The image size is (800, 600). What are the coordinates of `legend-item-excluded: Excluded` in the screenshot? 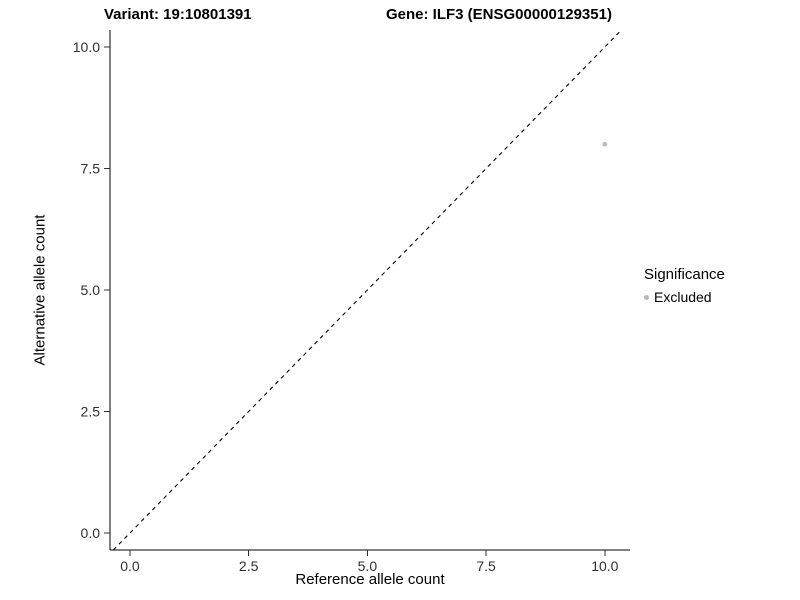 It's located at (684, 297).